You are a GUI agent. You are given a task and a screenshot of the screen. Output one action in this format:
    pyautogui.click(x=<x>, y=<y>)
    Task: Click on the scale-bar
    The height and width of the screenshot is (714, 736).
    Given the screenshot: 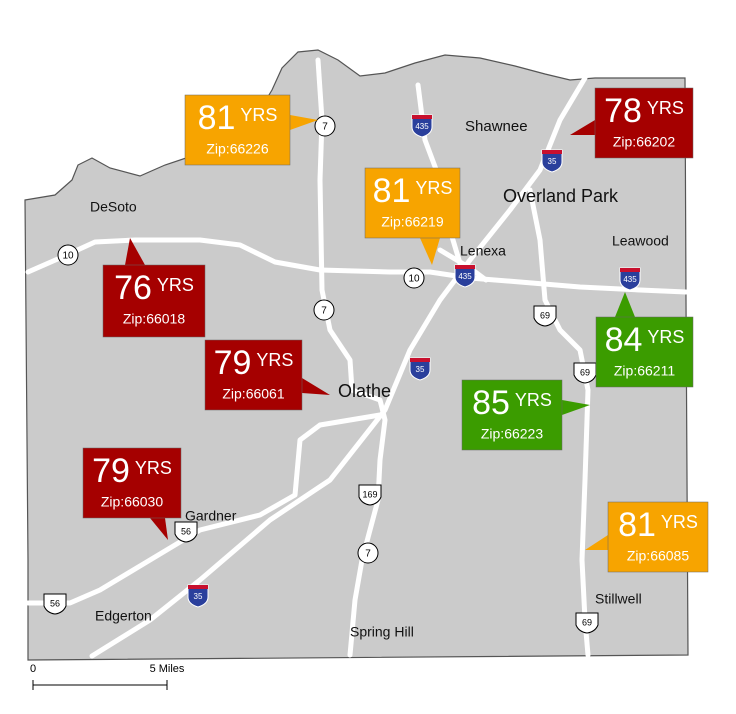 What is the action you would take?
    pyautogui.click(x=100, y=685)
    